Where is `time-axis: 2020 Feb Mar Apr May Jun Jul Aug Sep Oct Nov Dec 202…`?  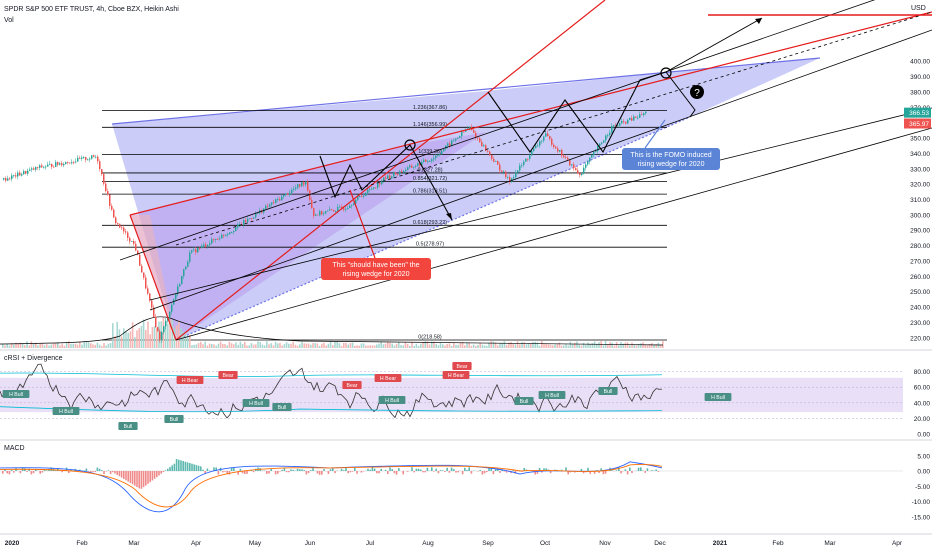
time-axis: 2020 Feb Mar Apr May Jun Jul Aug Sep Oct Nov Dec 202… is located at coordinates (454, 543).